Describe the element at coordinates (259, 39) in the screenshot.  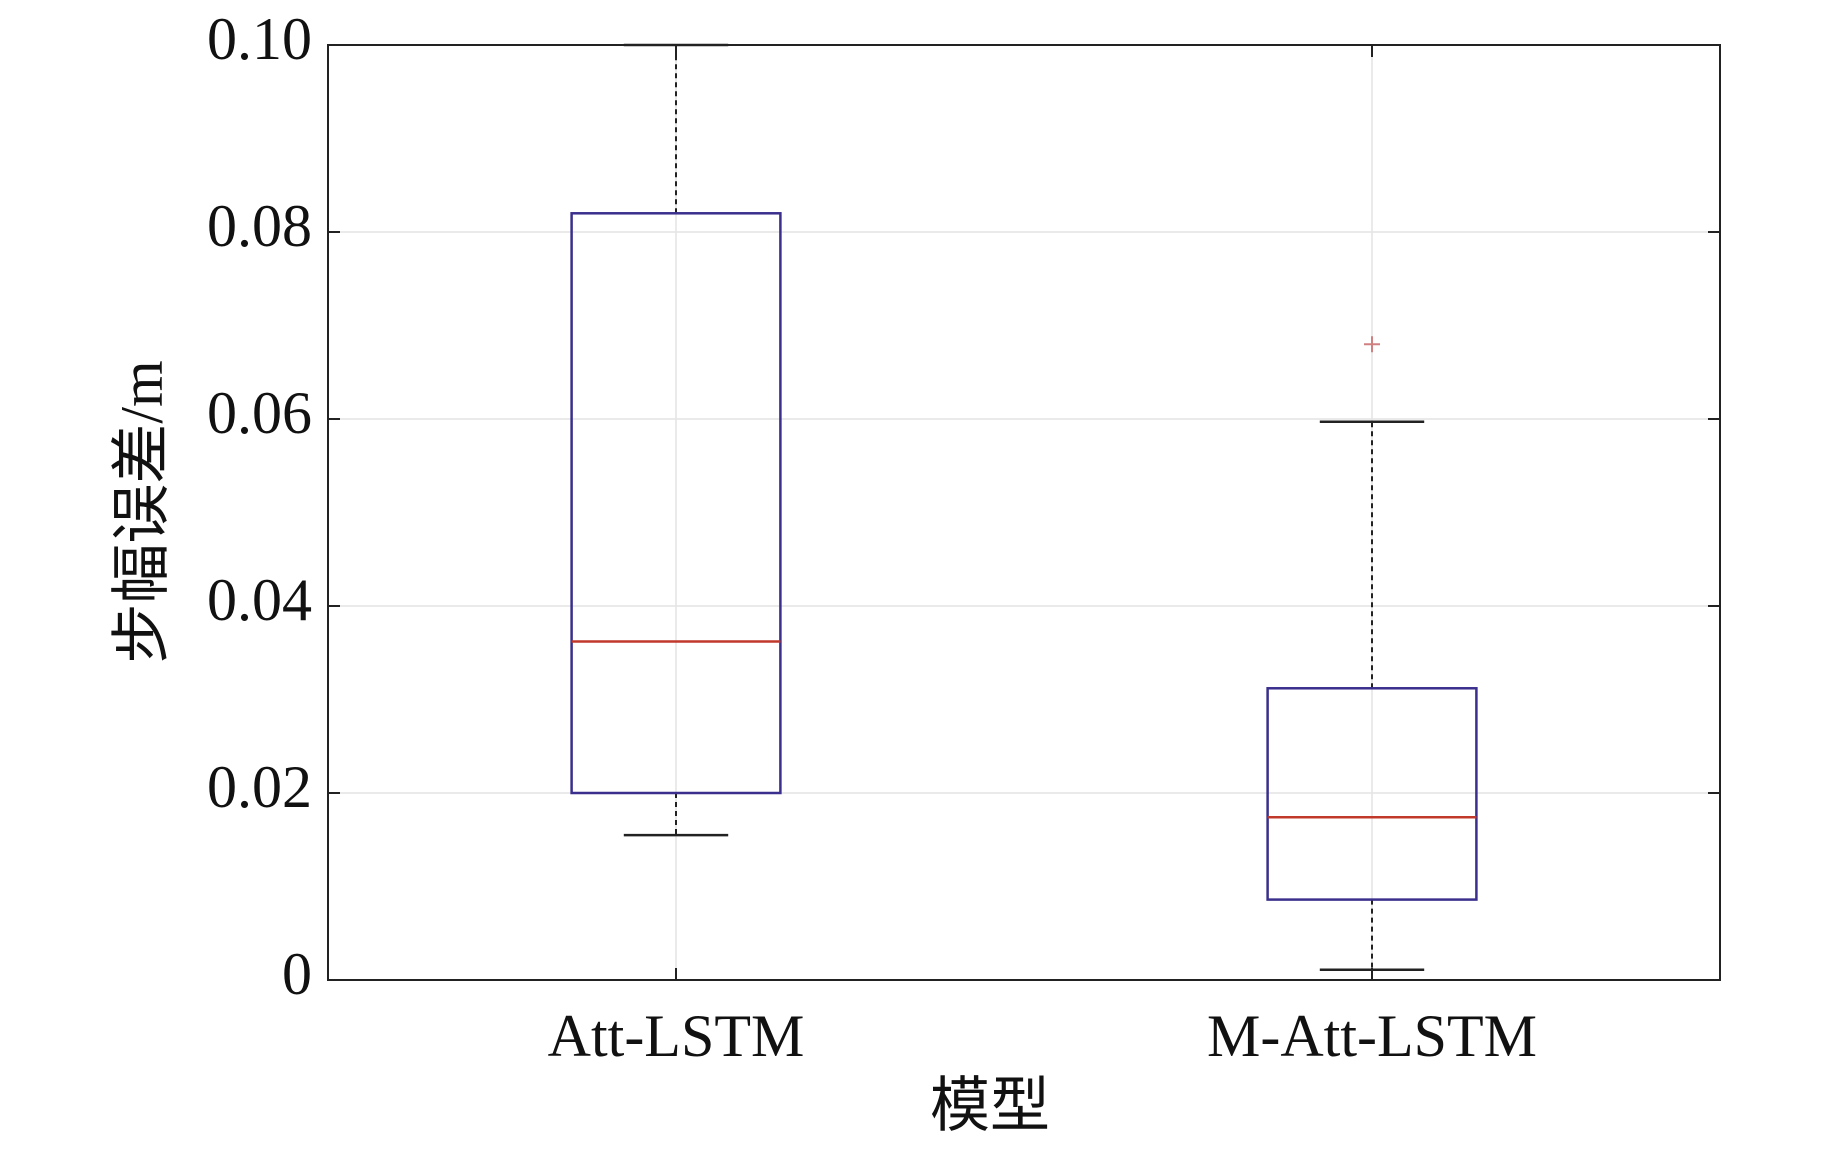
I see `y-tick-label: 0.10` at that location.